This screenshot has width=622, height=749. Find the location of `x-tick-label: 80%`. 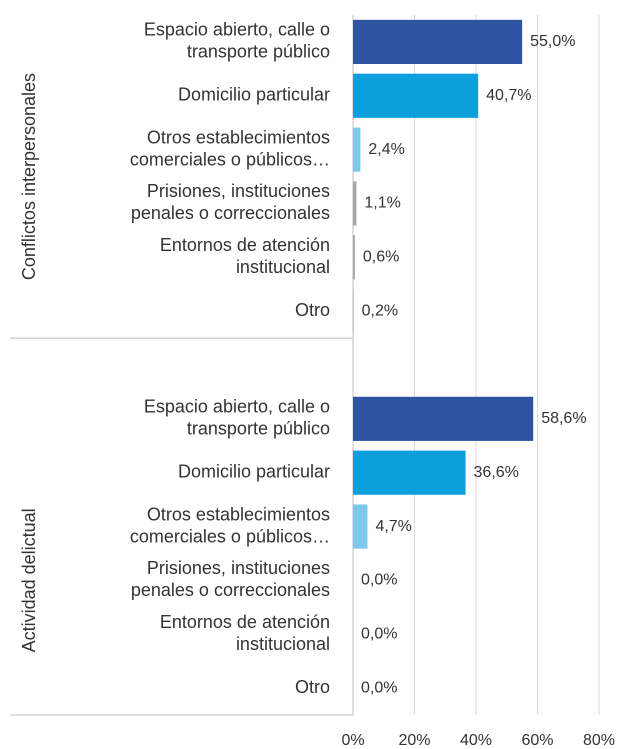

x-tick-label: 80% is located at coordinates (599, 740).